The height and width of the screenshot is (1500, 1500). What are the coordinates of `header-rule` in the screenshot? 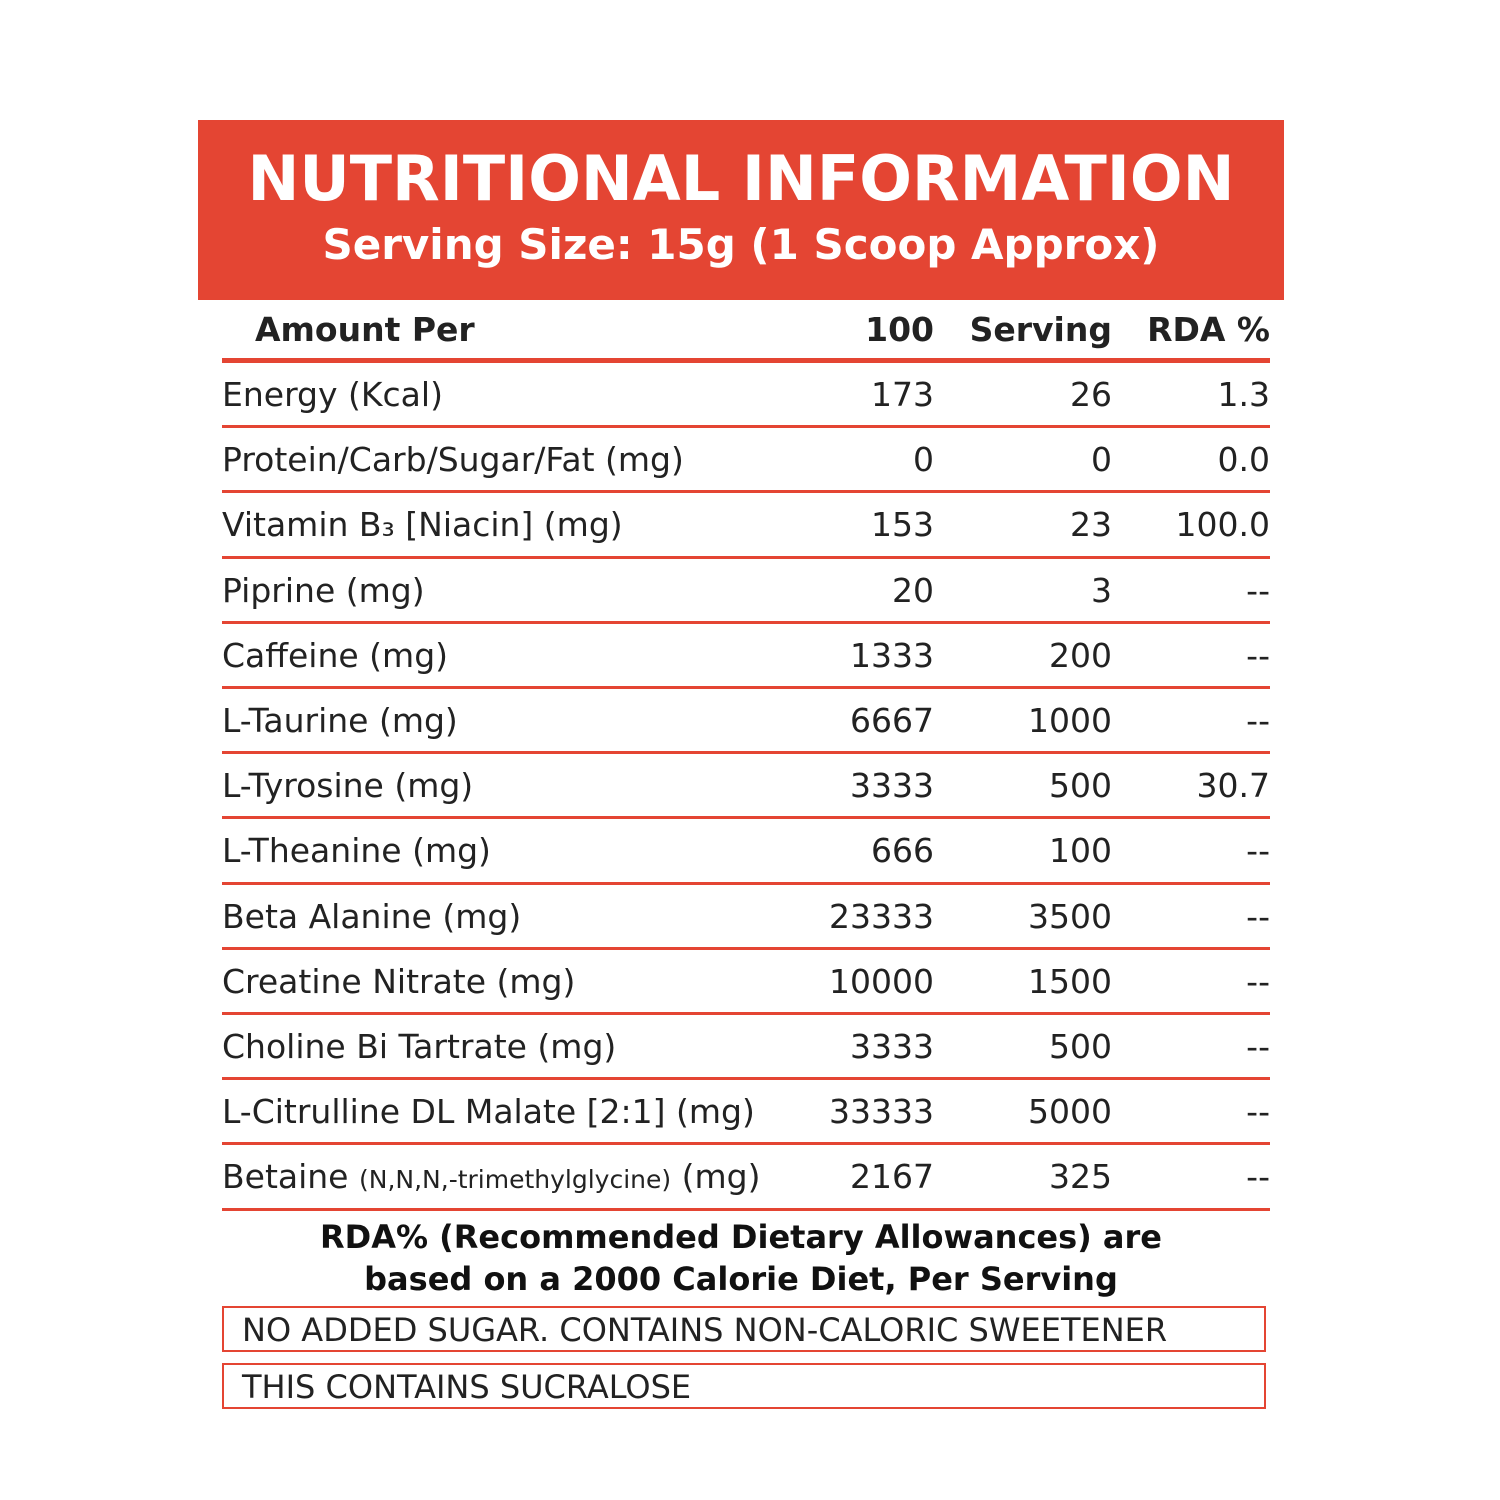 It's located at (746, 360).